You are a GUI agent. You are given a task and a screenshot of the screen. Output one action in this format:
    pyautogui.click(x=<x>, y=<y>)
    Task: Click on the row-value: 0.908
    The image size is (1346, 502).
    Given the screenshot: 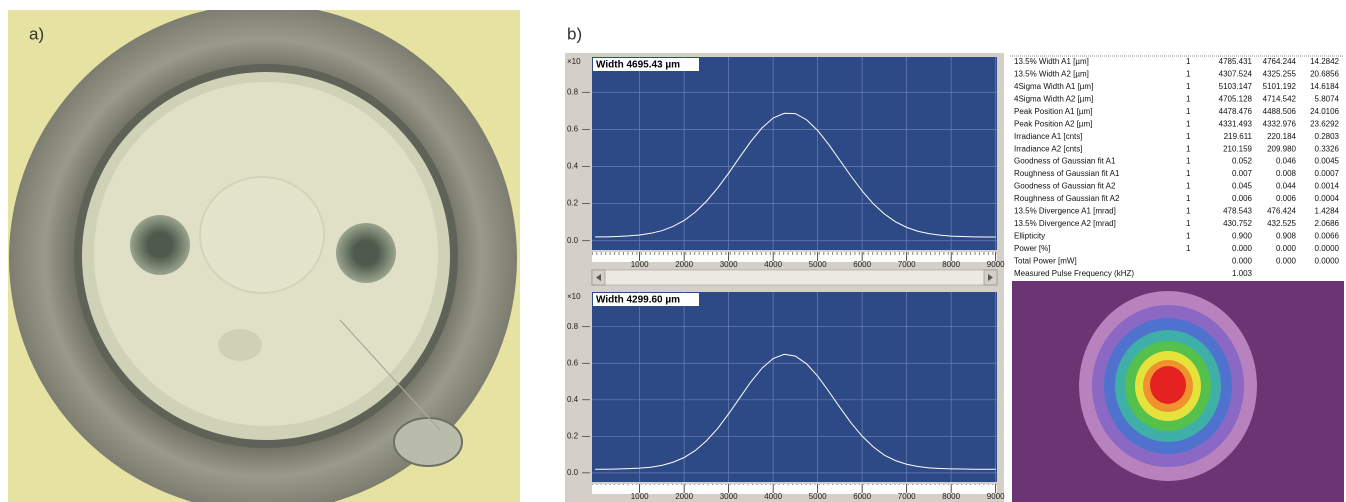 What is the action you would take?
    pyautogui.click(x=1286, y=235)
    